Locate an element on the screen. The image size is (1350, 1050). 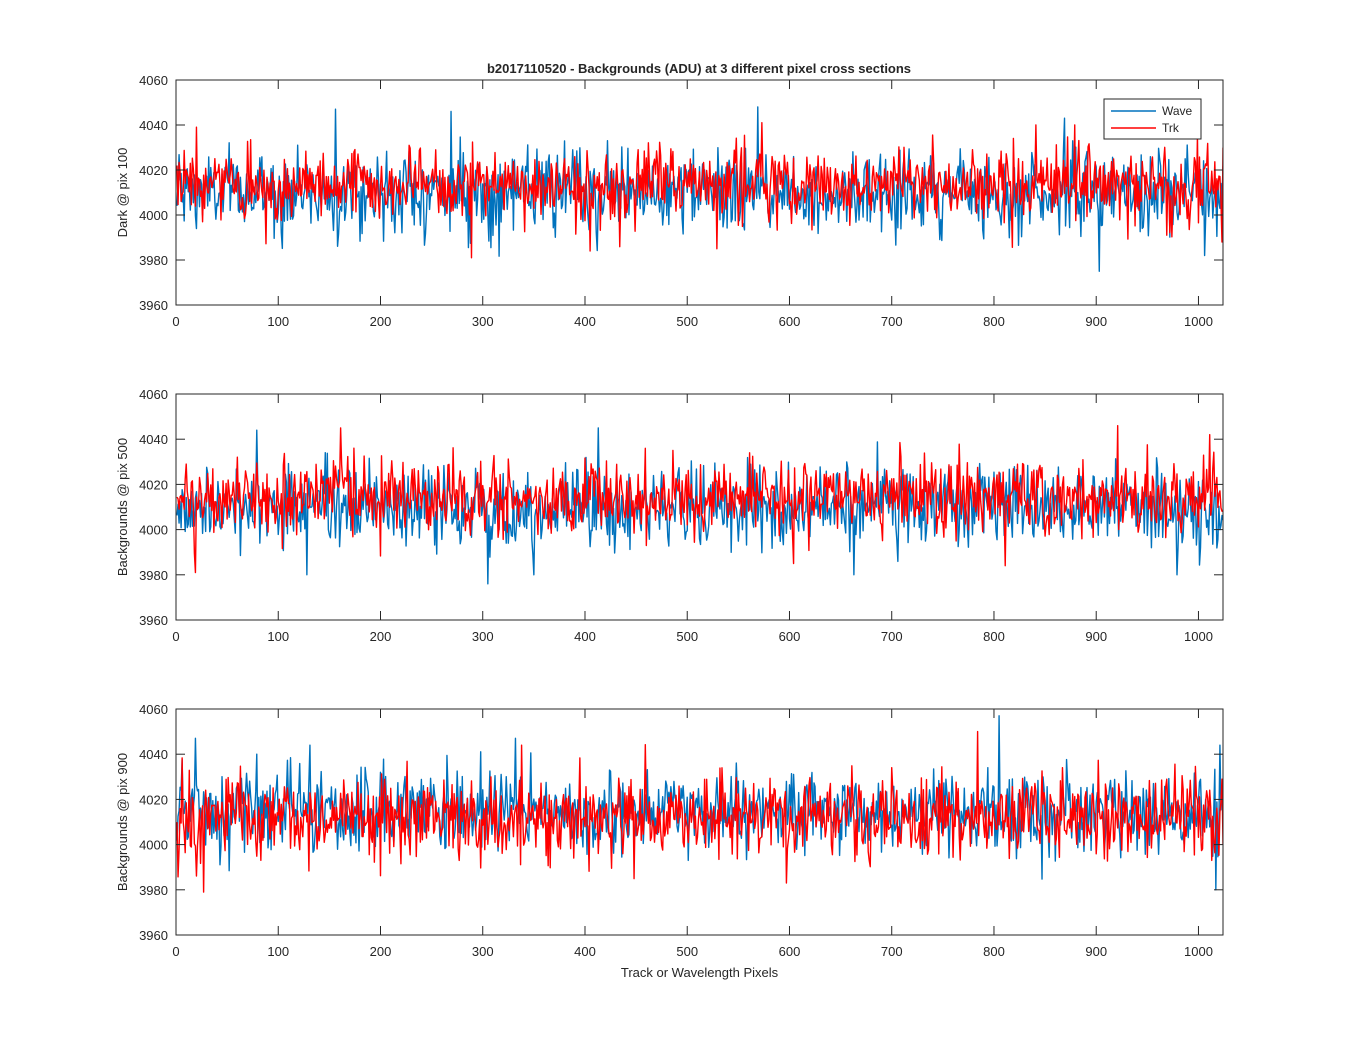
legend-label-wave: Wave is located at coordinates (1177, 111).